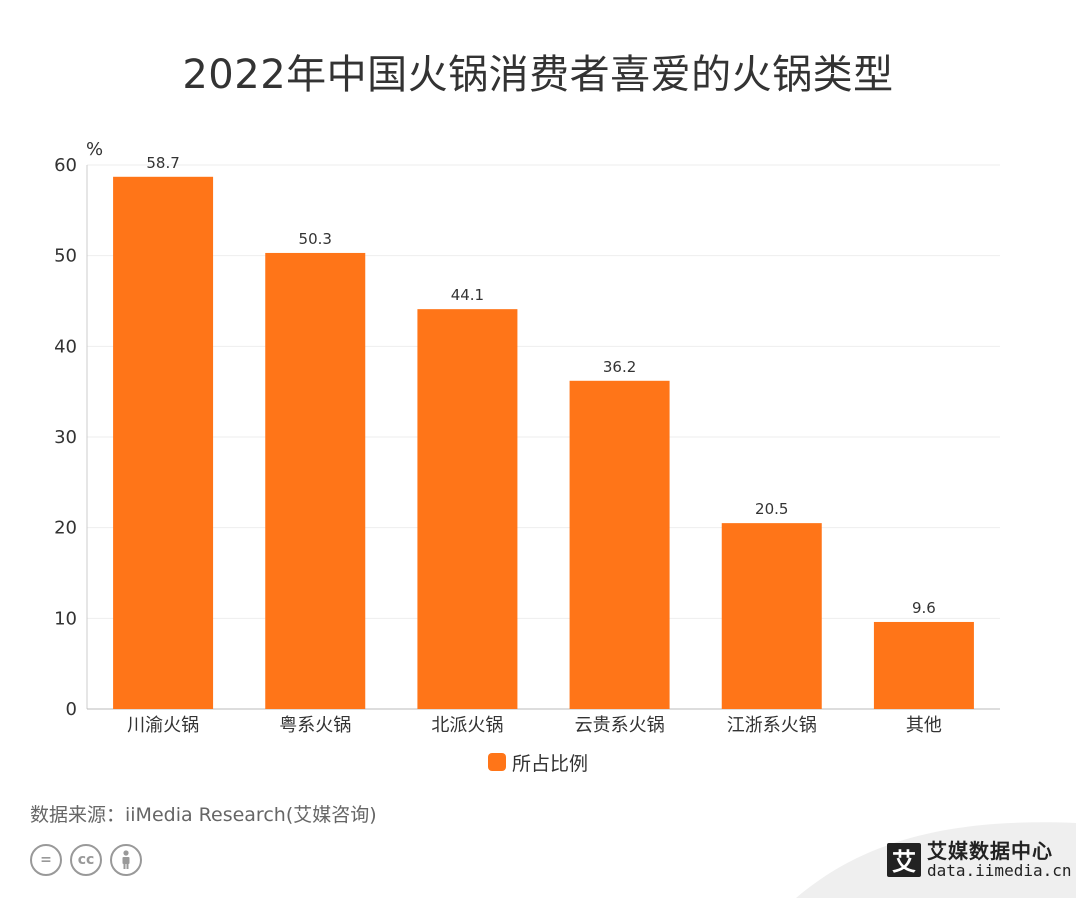 This screenshot has width=1076, height=898. Describe the element at coordinates (126, 860) in the screenshot. I see `person-icon` at that location.